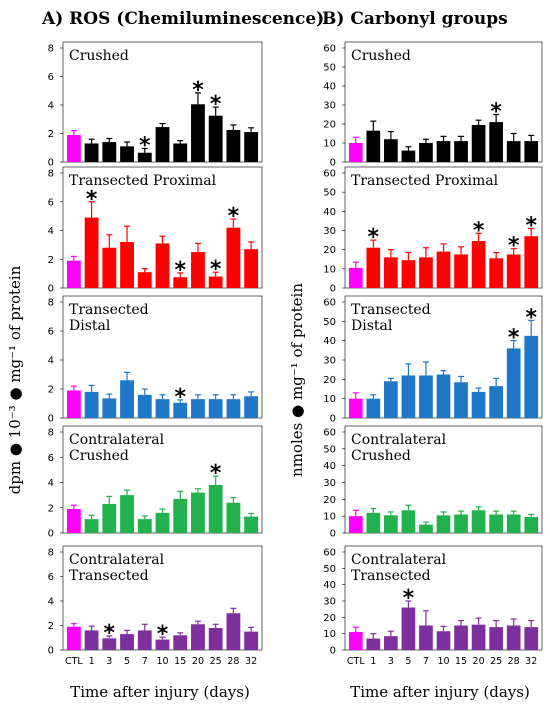  I want to click on x-tick-label: 3, so click(391, 661).